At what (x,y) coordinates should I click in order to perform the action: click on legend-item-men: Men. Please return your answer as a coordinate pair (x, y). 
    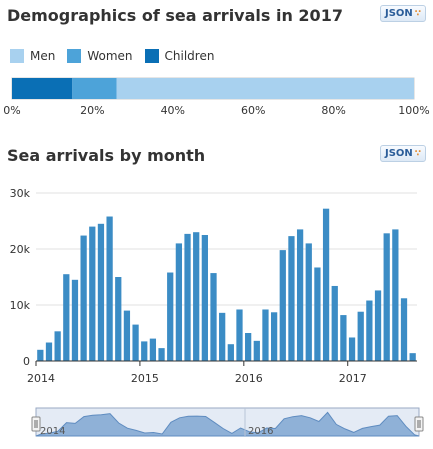
    Looking at the image, I should click on (32, 56).